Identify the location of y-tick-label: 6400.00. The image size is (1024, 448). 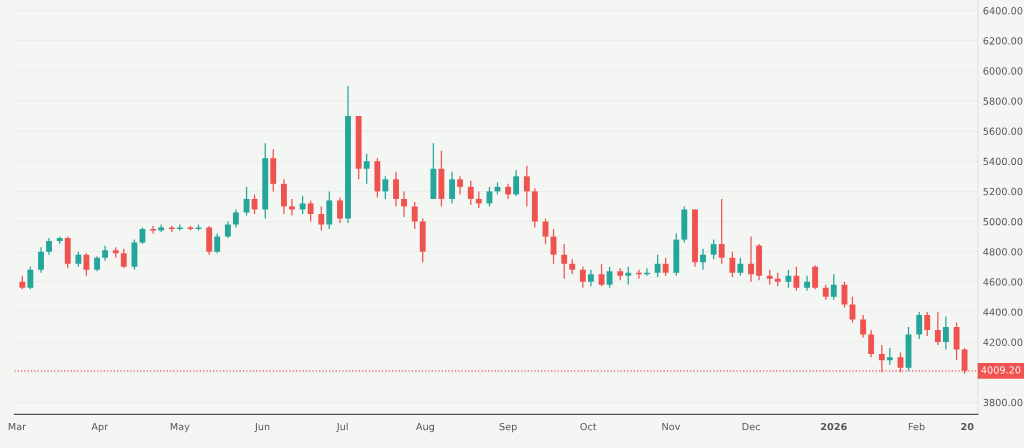
(1003, 11).